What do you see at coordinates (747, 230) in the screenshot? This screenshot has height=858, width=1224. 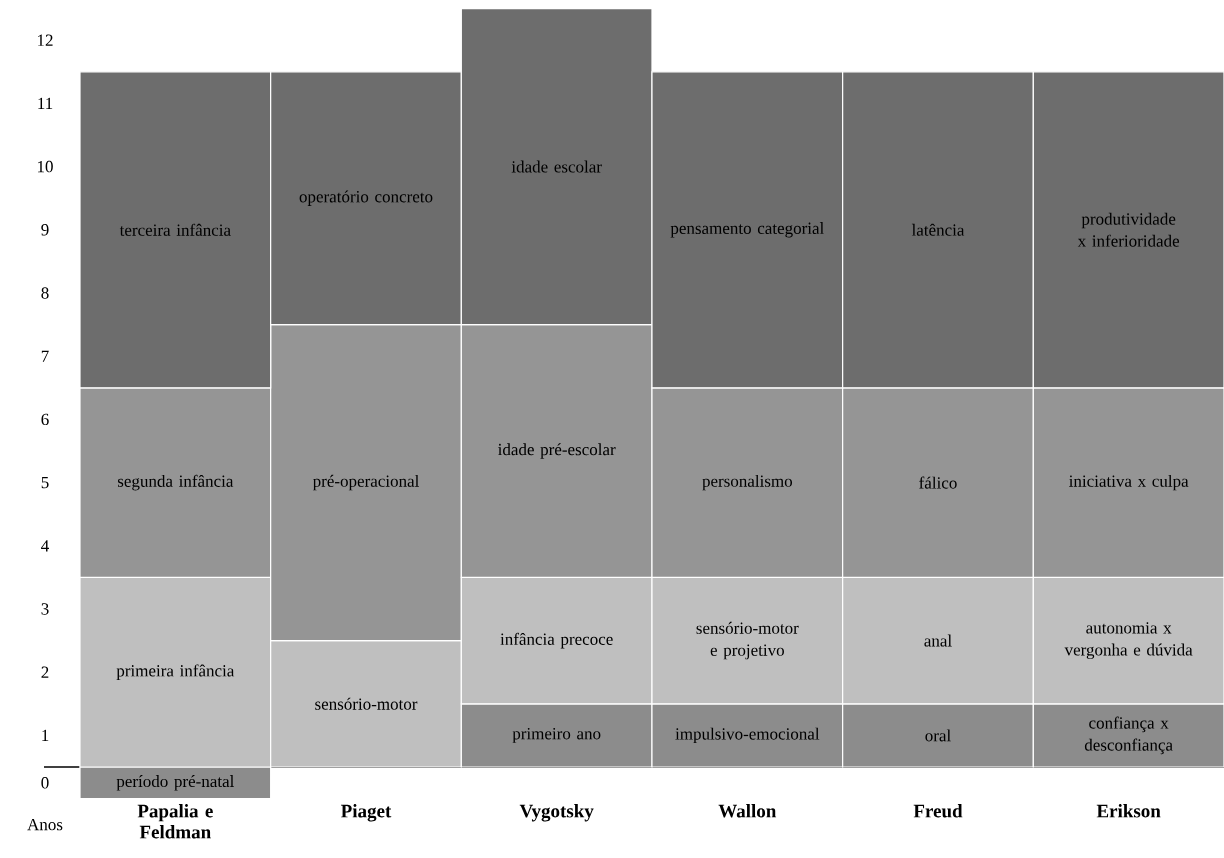 I see `data-label: pensamento categorial` at bounding box center [747, 230].